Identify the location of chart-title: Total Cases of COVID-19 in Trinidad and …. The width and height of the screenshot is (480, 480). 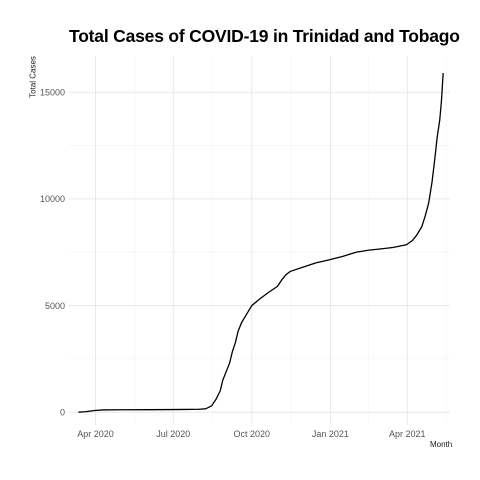
(264, 36).